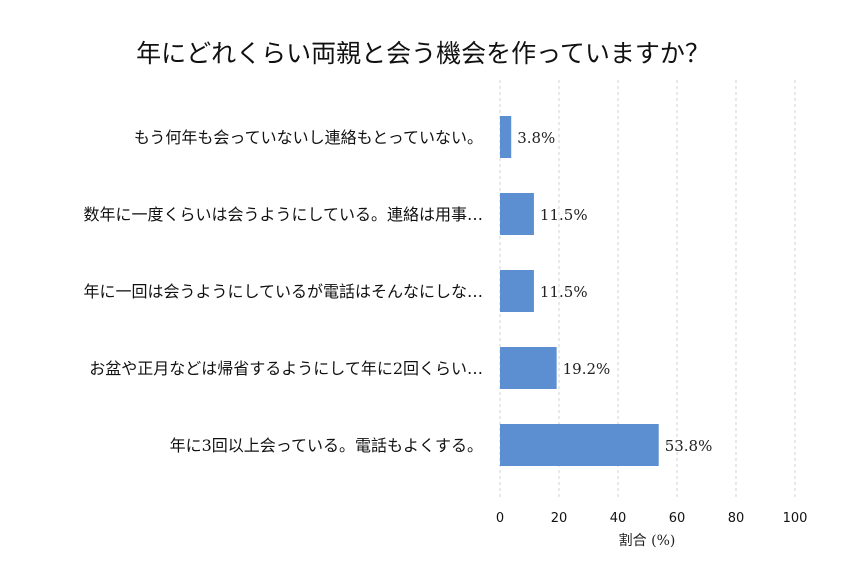  What do you see at coordinates (587, 369) in the screenshot?
I see `data-label: 19.2%` at bounding box center [587, 369].